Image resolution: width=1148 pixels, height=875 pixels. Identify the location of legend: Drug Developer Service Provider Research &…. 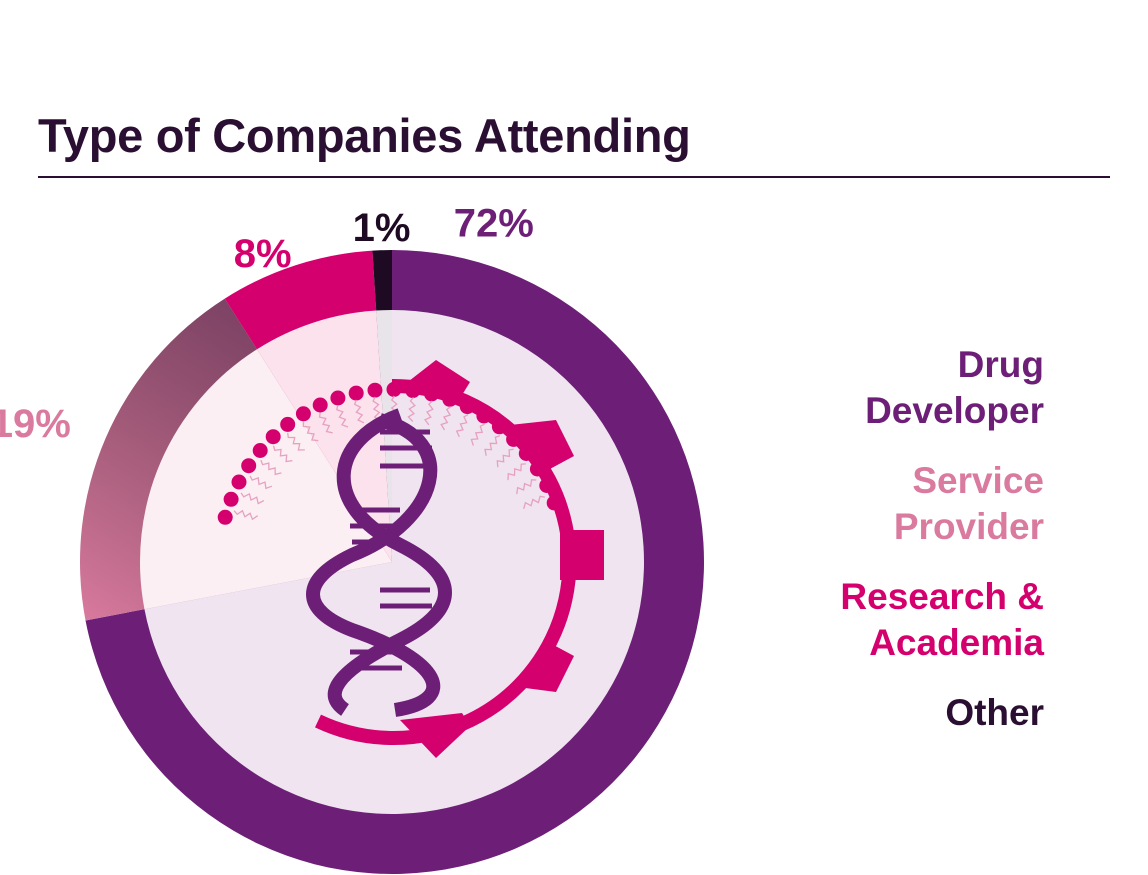
(942, 551).